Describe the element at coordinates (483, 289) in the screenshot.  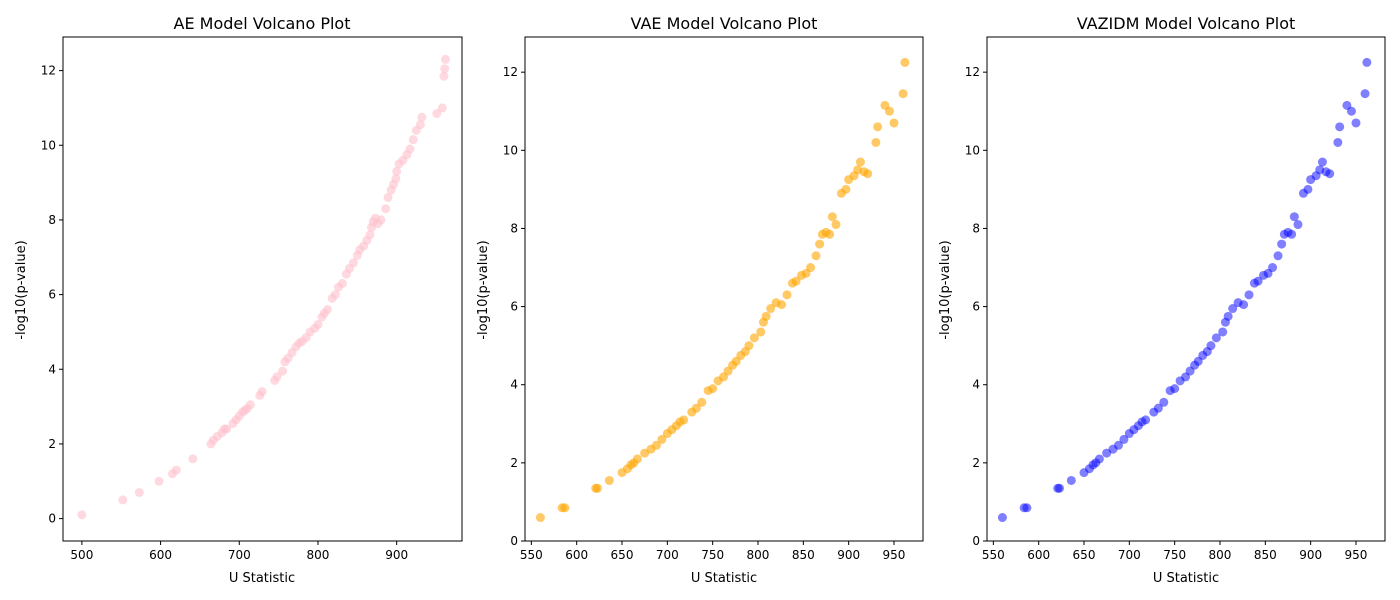
I see `vae-y-axis-label: -log10(p-value)` at that location.